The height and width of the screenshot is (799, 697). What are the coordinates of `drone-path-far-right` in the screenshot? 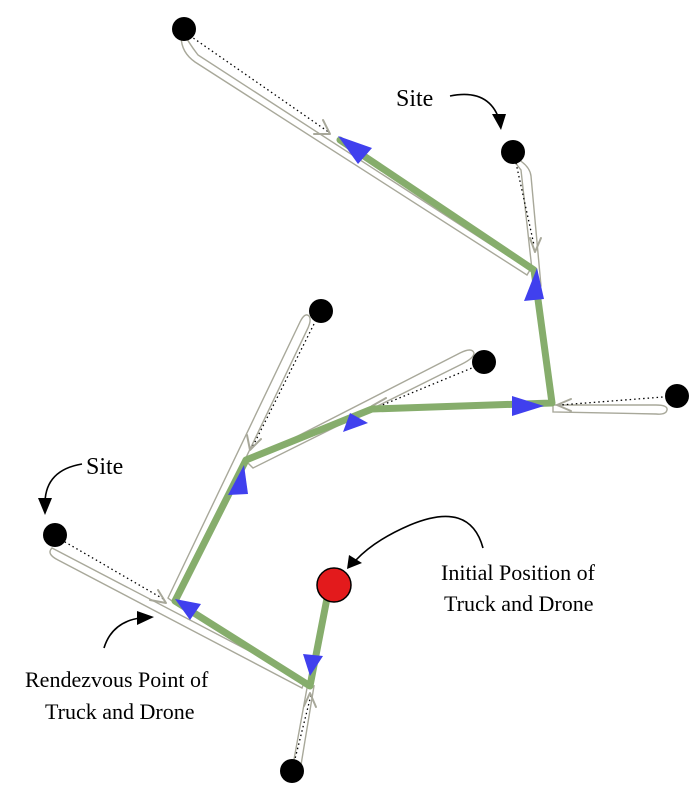 It's located at (618, 400).